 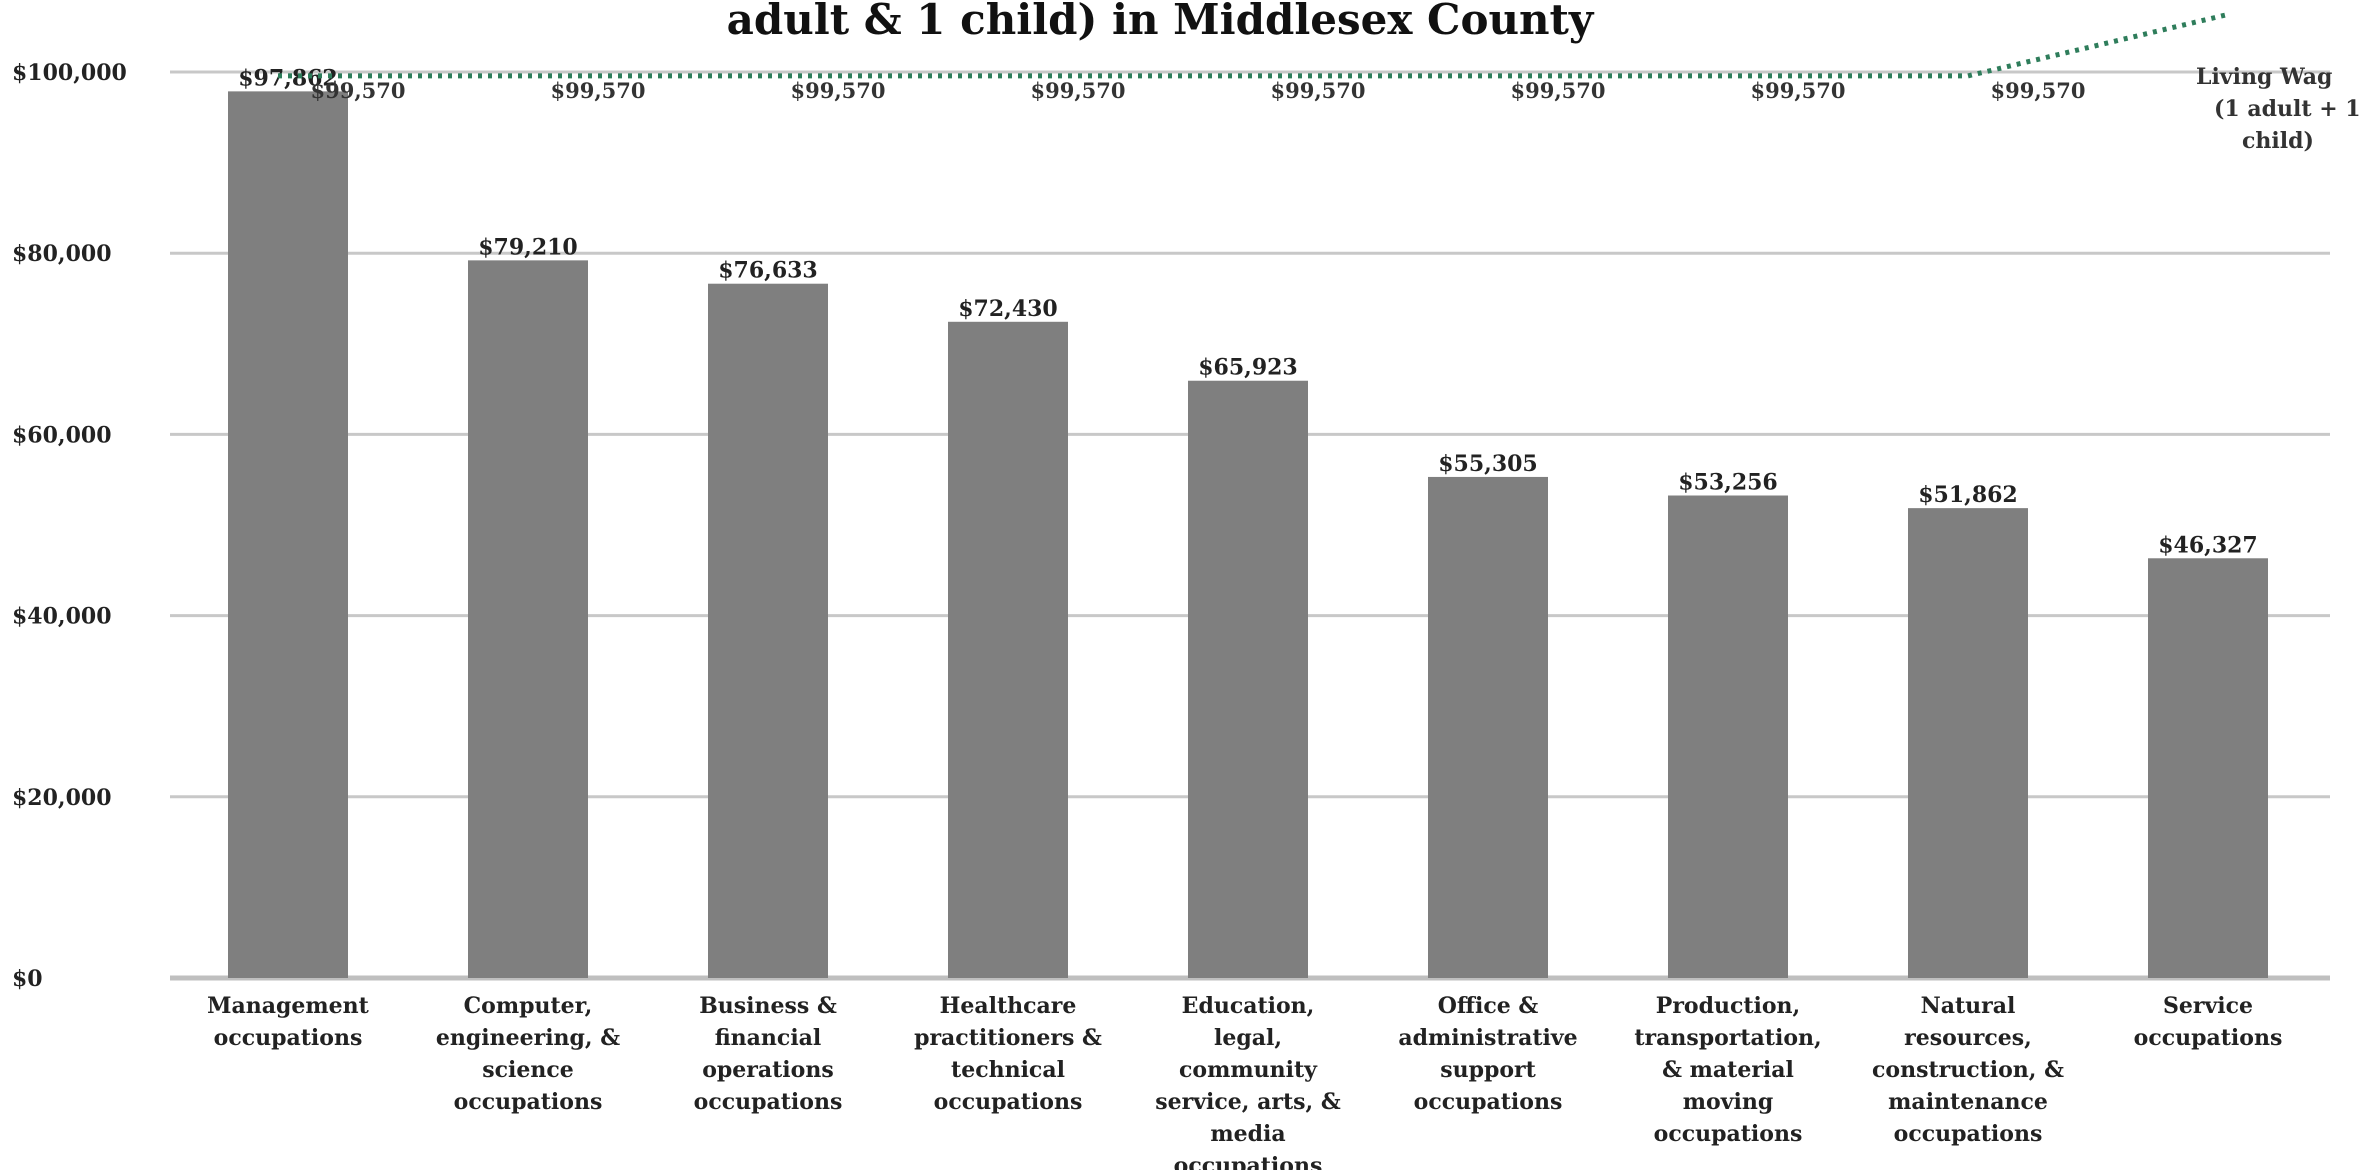 I want to click on y-tick-label: $80,000, so click(x=62, y=254).